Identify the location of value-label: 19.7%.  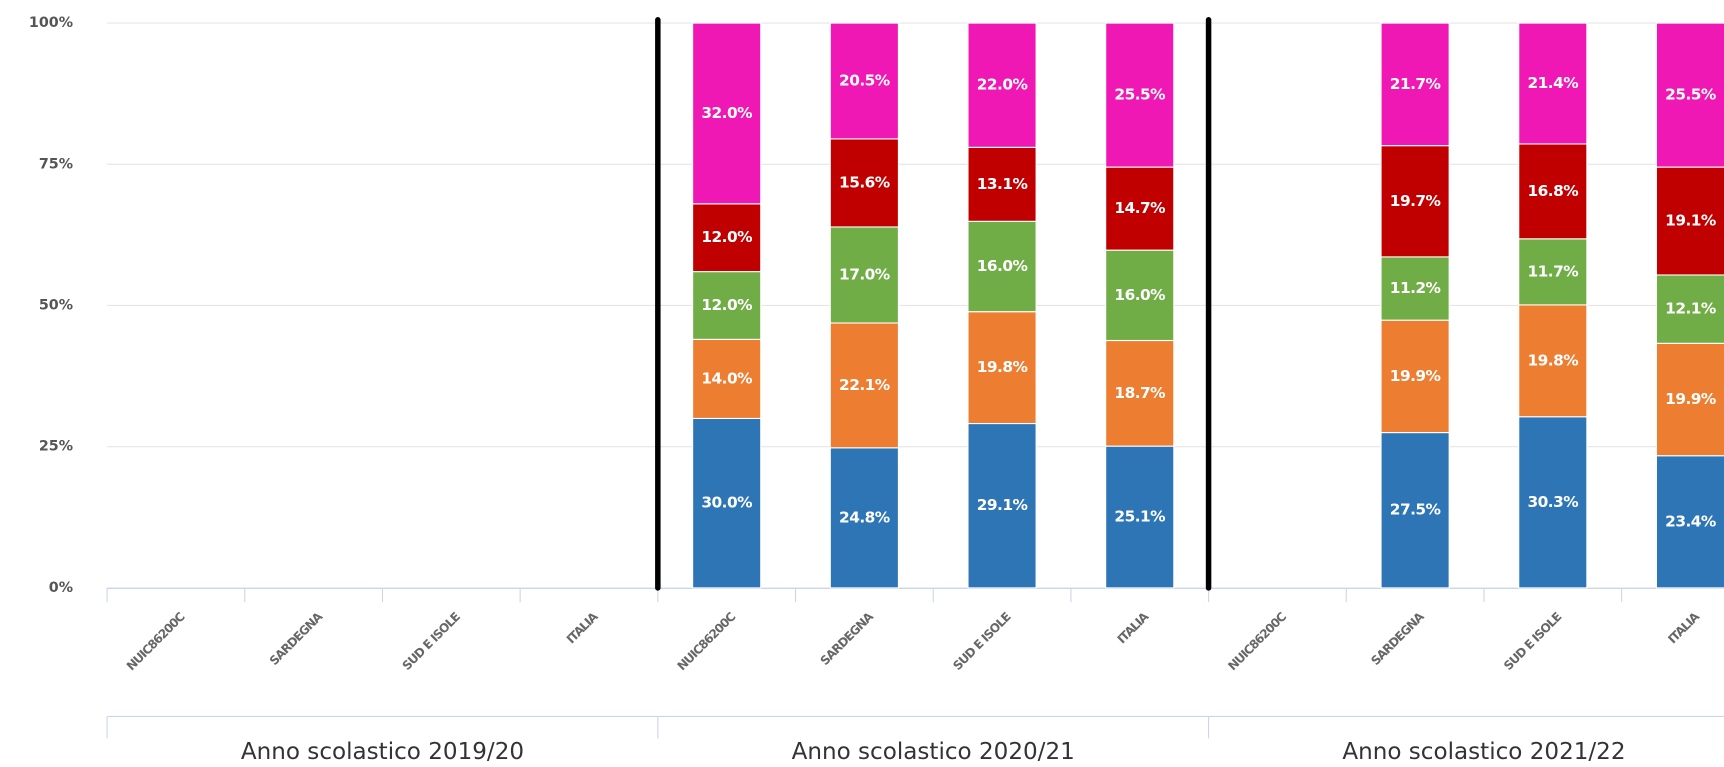
(1415, 201).